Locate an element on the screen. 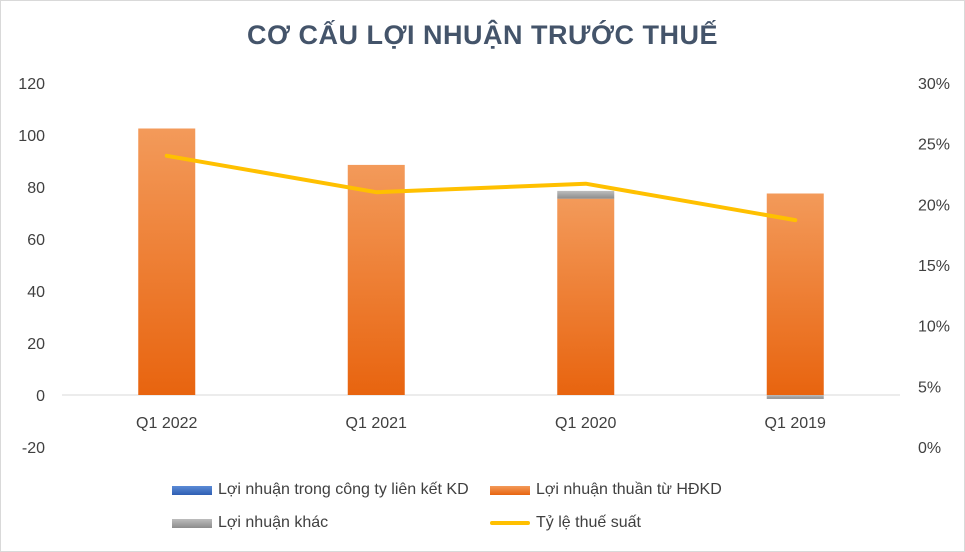 This screenshot has width=965, height=552. legend-label: Tỷ lệ thuế suất is located at coordinates (588, 522).